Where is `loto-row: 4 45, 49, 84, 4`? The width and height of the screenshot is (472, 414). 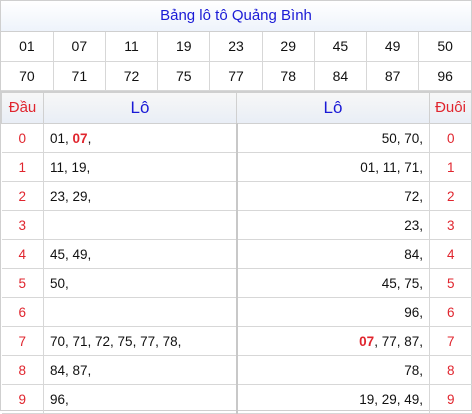 loto-row: 4 45, 49, 84, 4 is located at coordinates (237, 254).